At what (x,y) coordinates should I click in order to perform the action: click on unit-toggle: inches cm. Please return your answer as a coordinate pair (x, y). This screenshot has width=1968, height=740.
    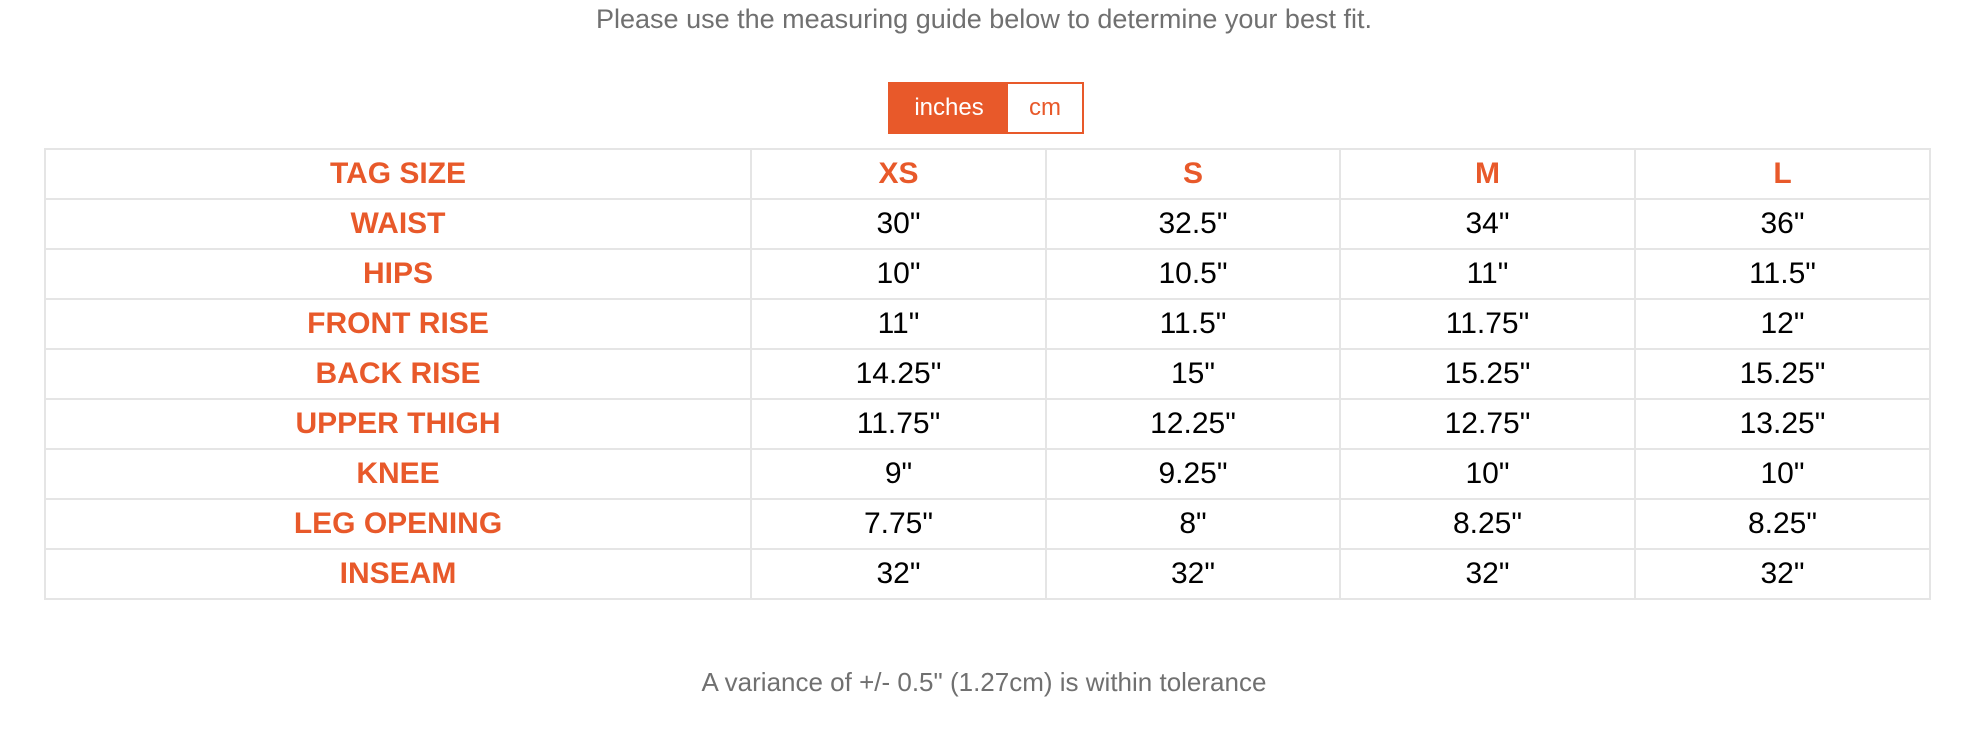
    Looking at the image, I should click on (986, 108).